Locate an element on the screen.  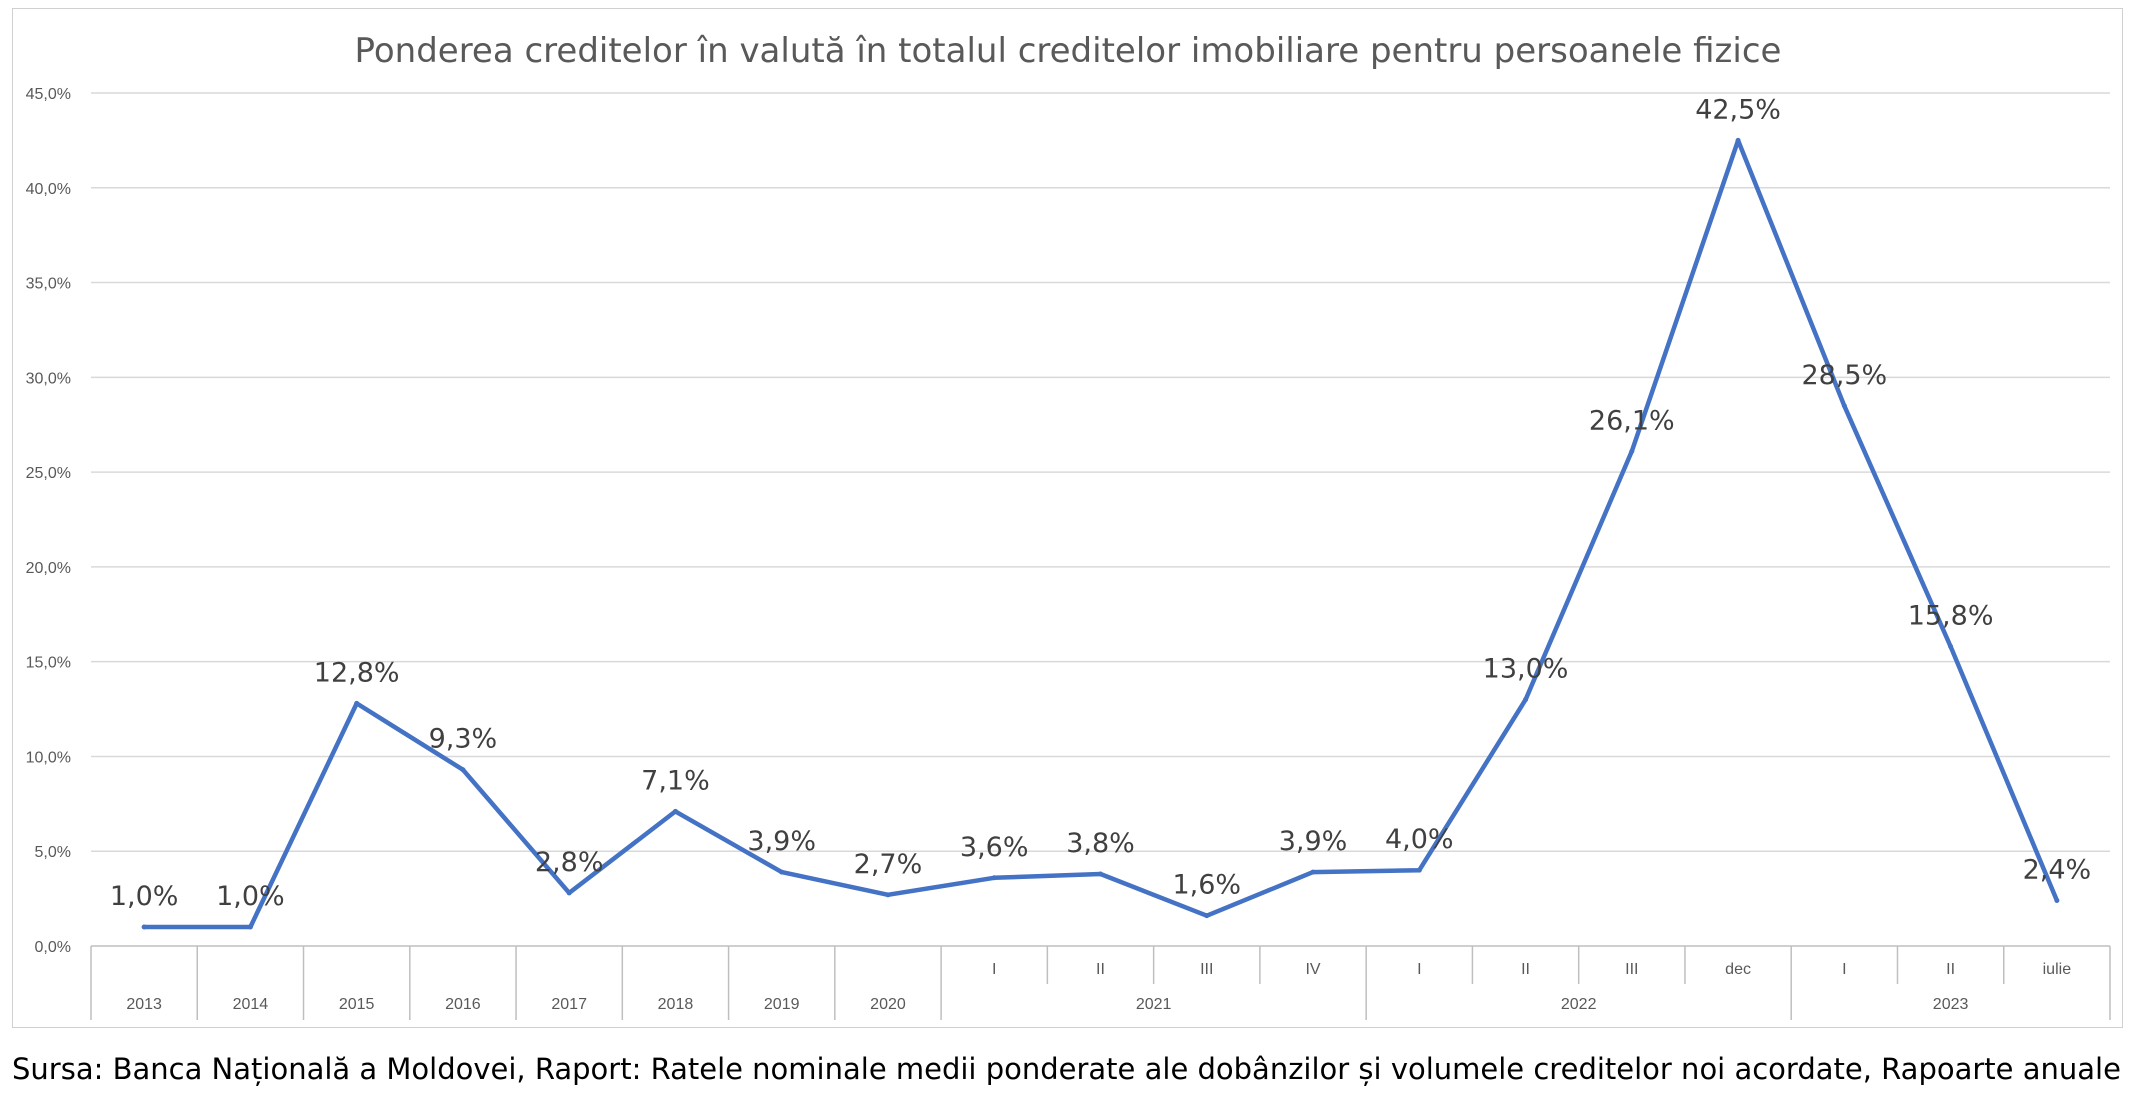
y-tick-label: 25,0% is located at coordinates (48, 473).